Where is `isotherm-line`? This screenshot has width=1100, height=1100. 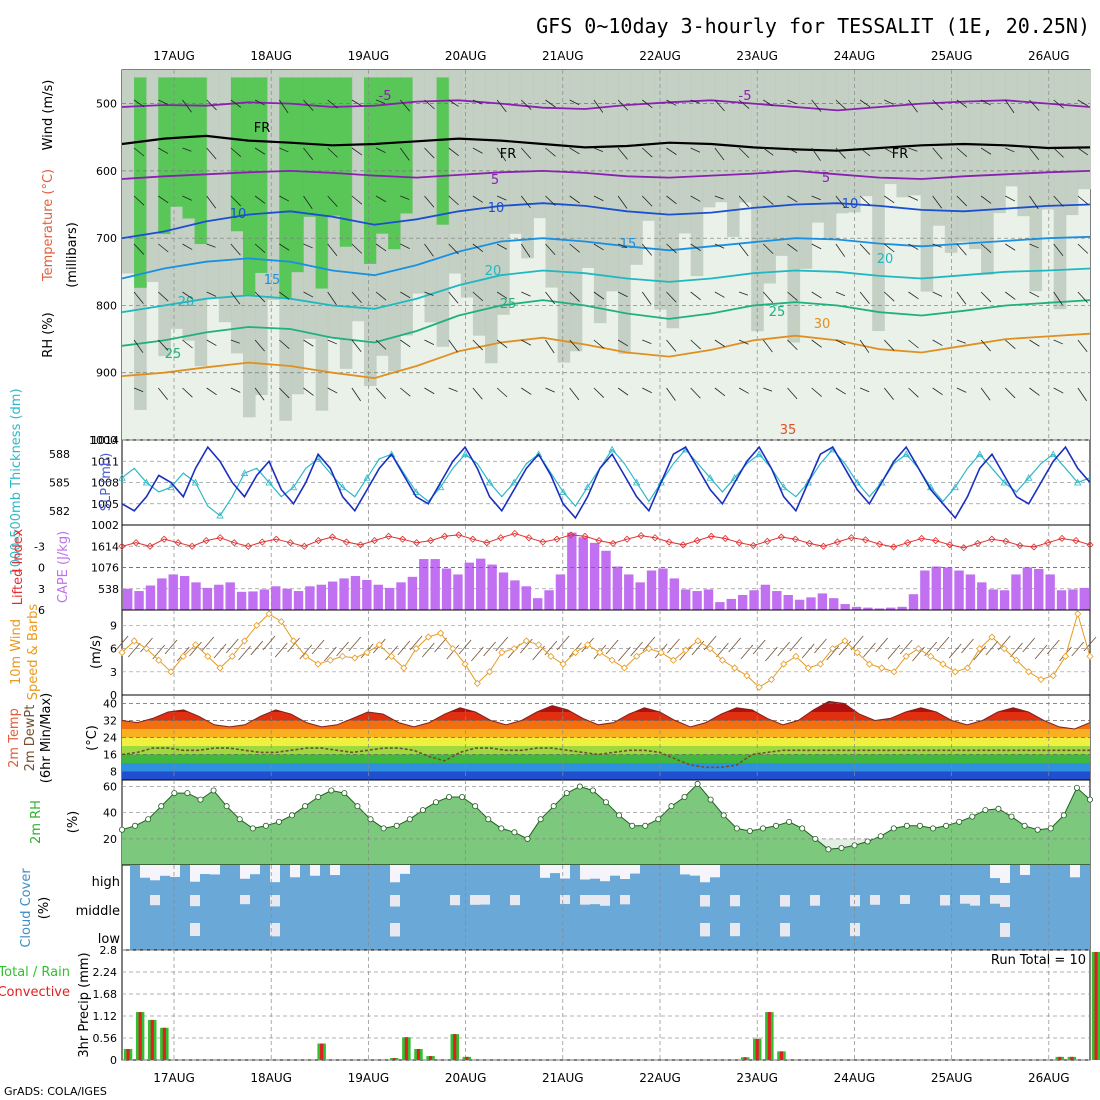 isotherm-line is located at coordinates (606, 105).